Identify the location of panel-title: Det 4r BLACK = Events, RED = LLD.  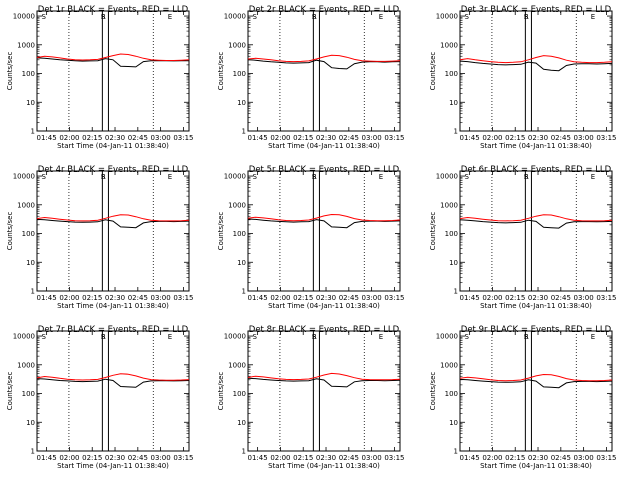
(113, 170).